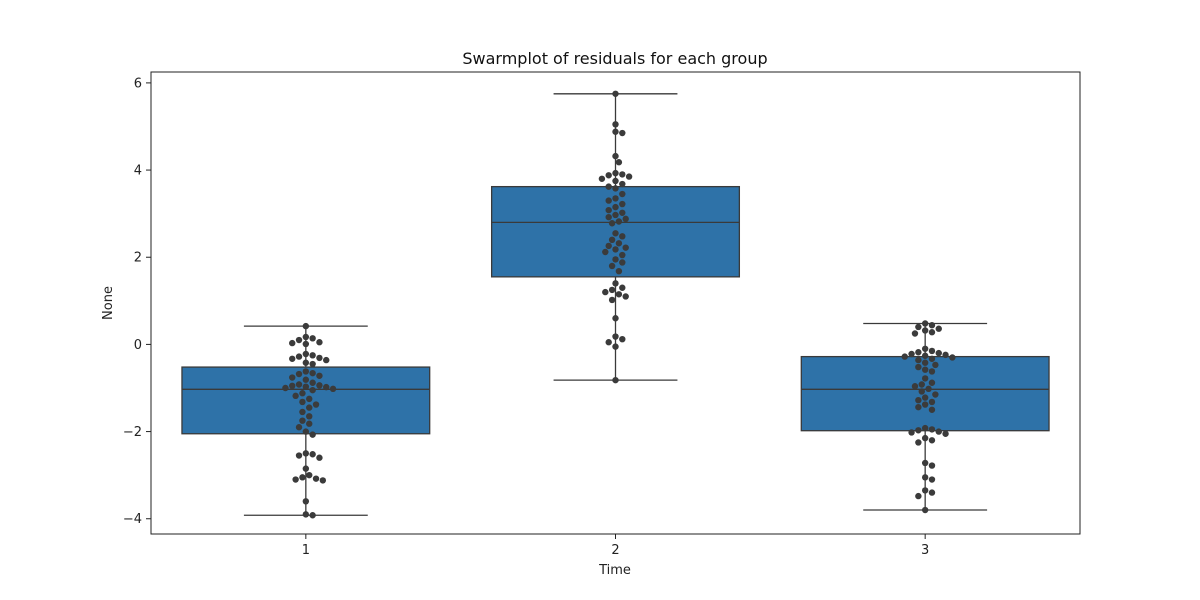 This screenshot has height=600, width=1200. Describe the element at coordinates (306, 550) in the screenshot. I see `x-tick-label: 1` at that location.